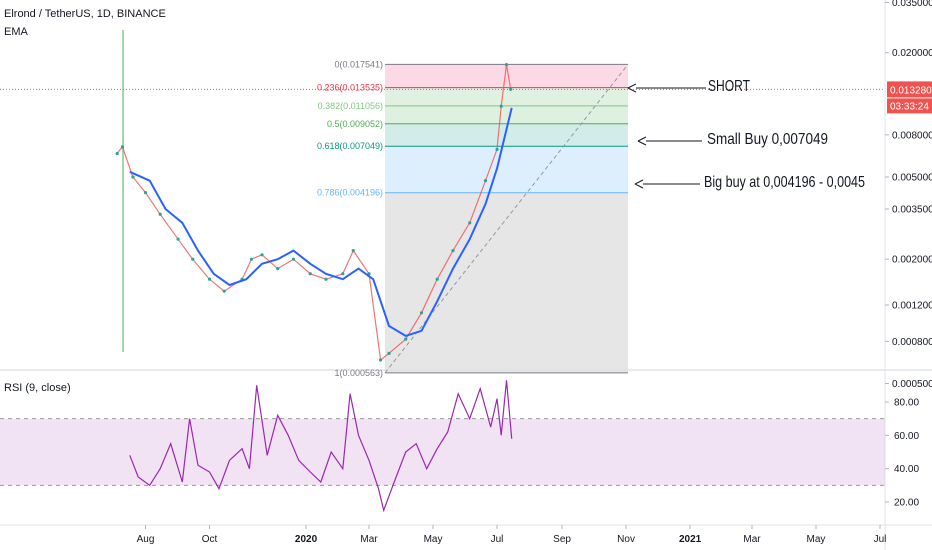 This screenshot has width=932, height=550. Describe the element at coordinates (562, 539) in the screenshot. I see `x-tick-label: Sep` at that location.